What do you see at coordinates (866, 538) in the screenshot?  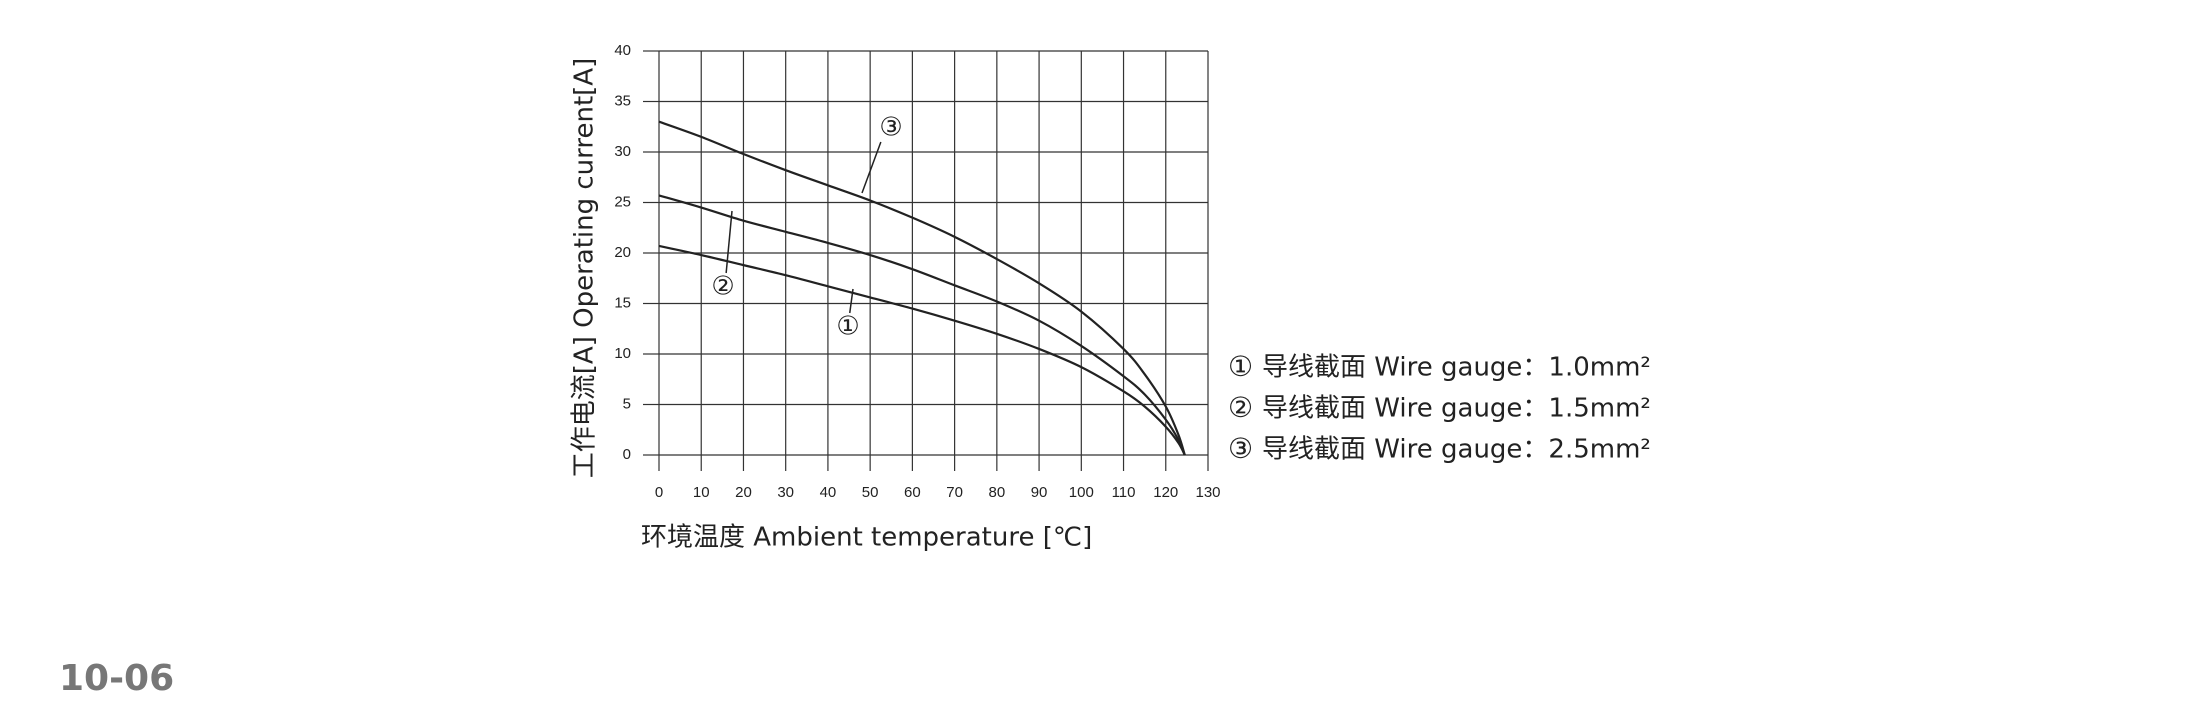 I see `x-axis-label: 环境温度 Ambient temperature [℃]` at bounding box center [866, 538].